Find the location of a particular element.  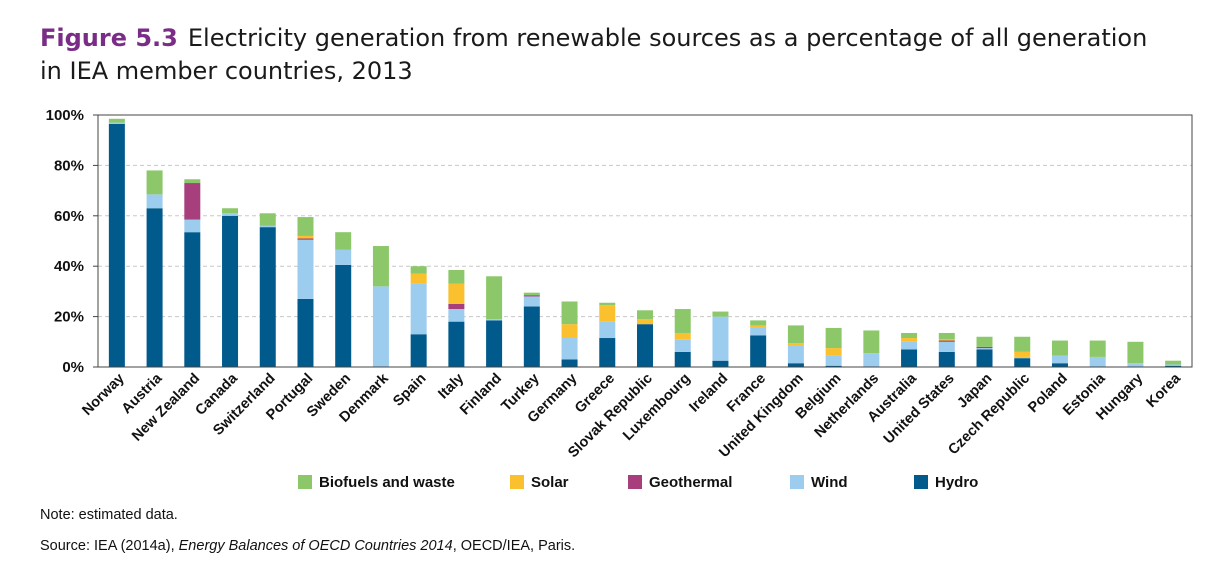

source-publication: Energy Balances of OECD Countries 2014 is located at coordinates (315, 546).